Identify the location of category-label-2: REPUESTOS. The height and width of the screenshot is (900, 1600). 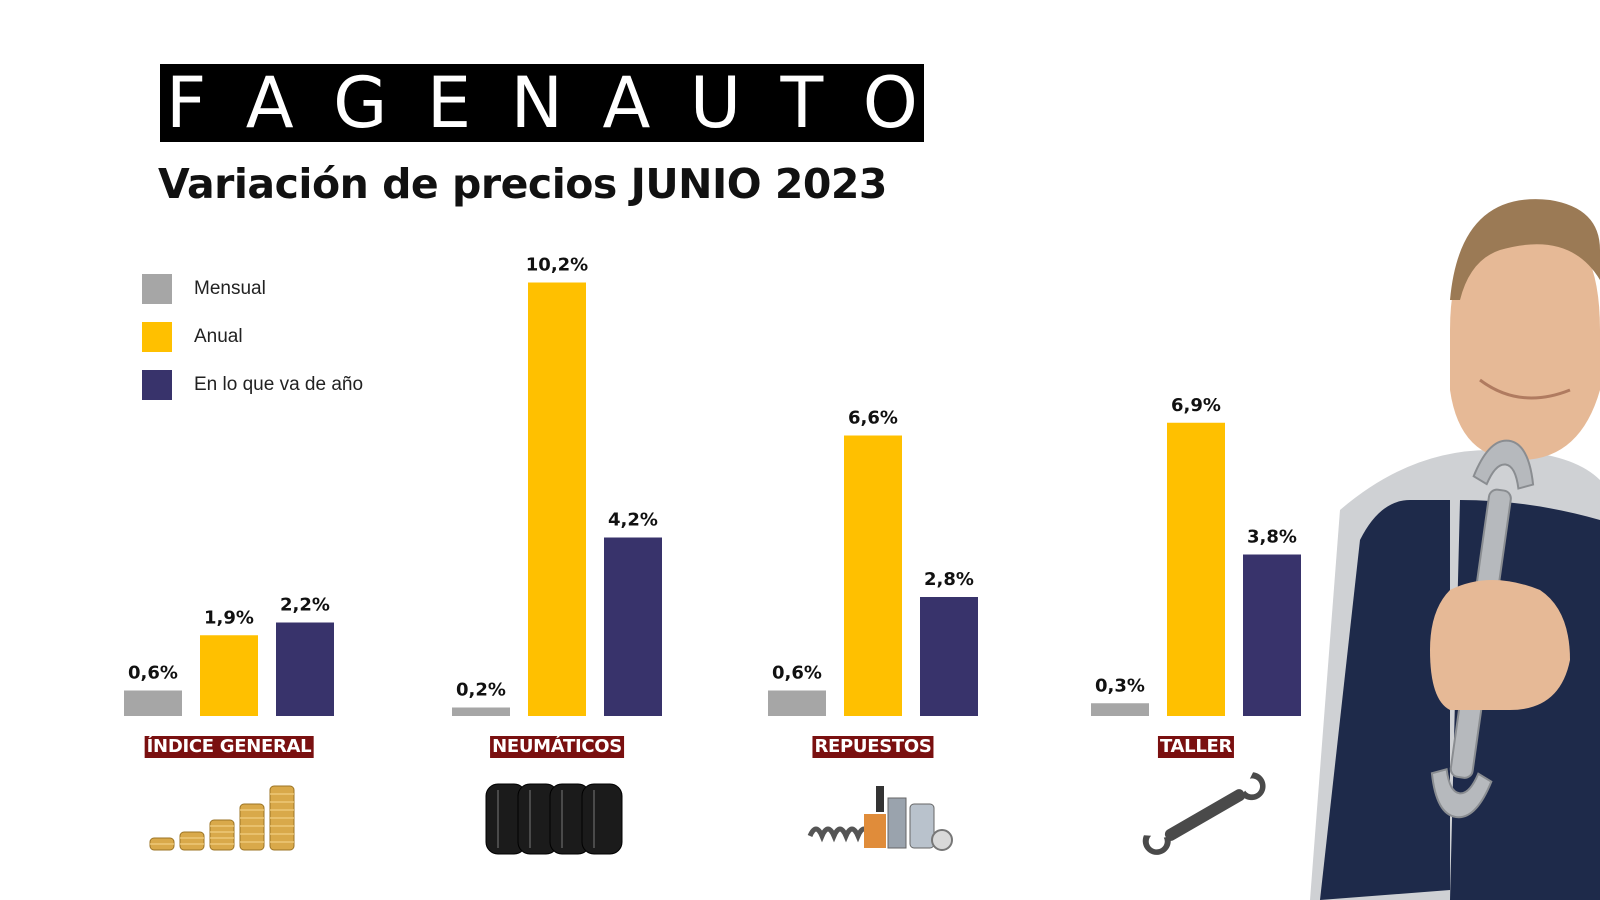
(873, 747).